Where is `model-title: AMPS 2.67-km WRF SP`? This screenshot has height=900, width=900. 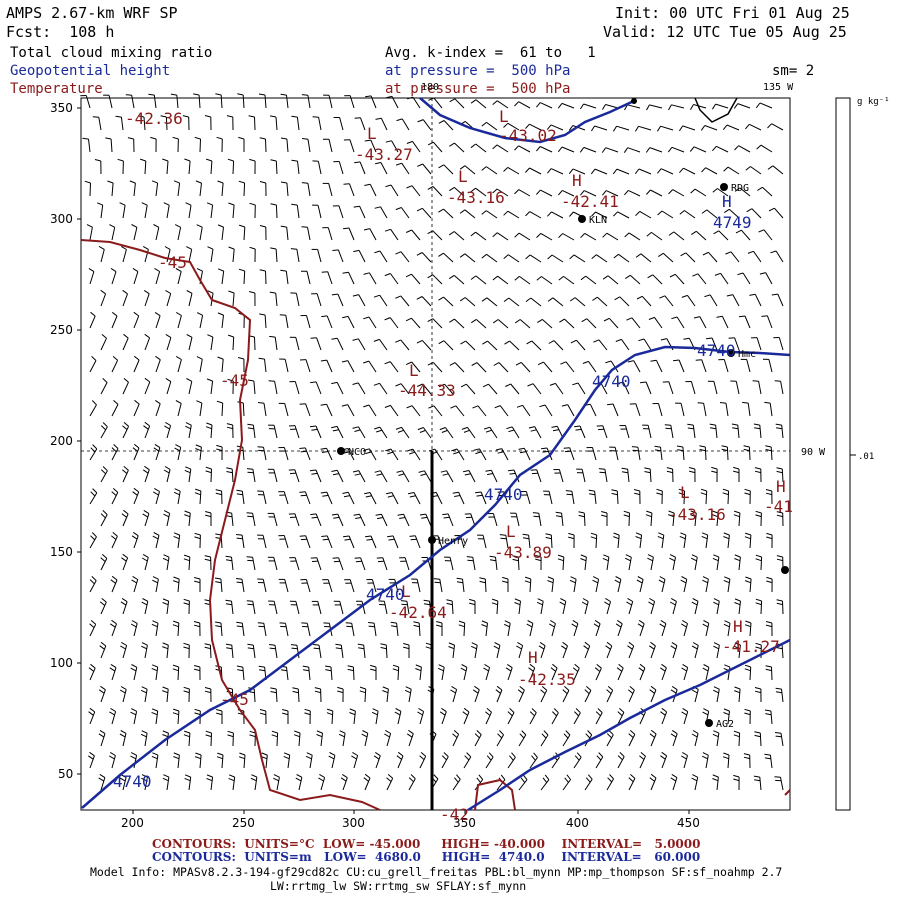 model-title: AMPS 2.67-km WRF SP is located at coordinates (92, 13).